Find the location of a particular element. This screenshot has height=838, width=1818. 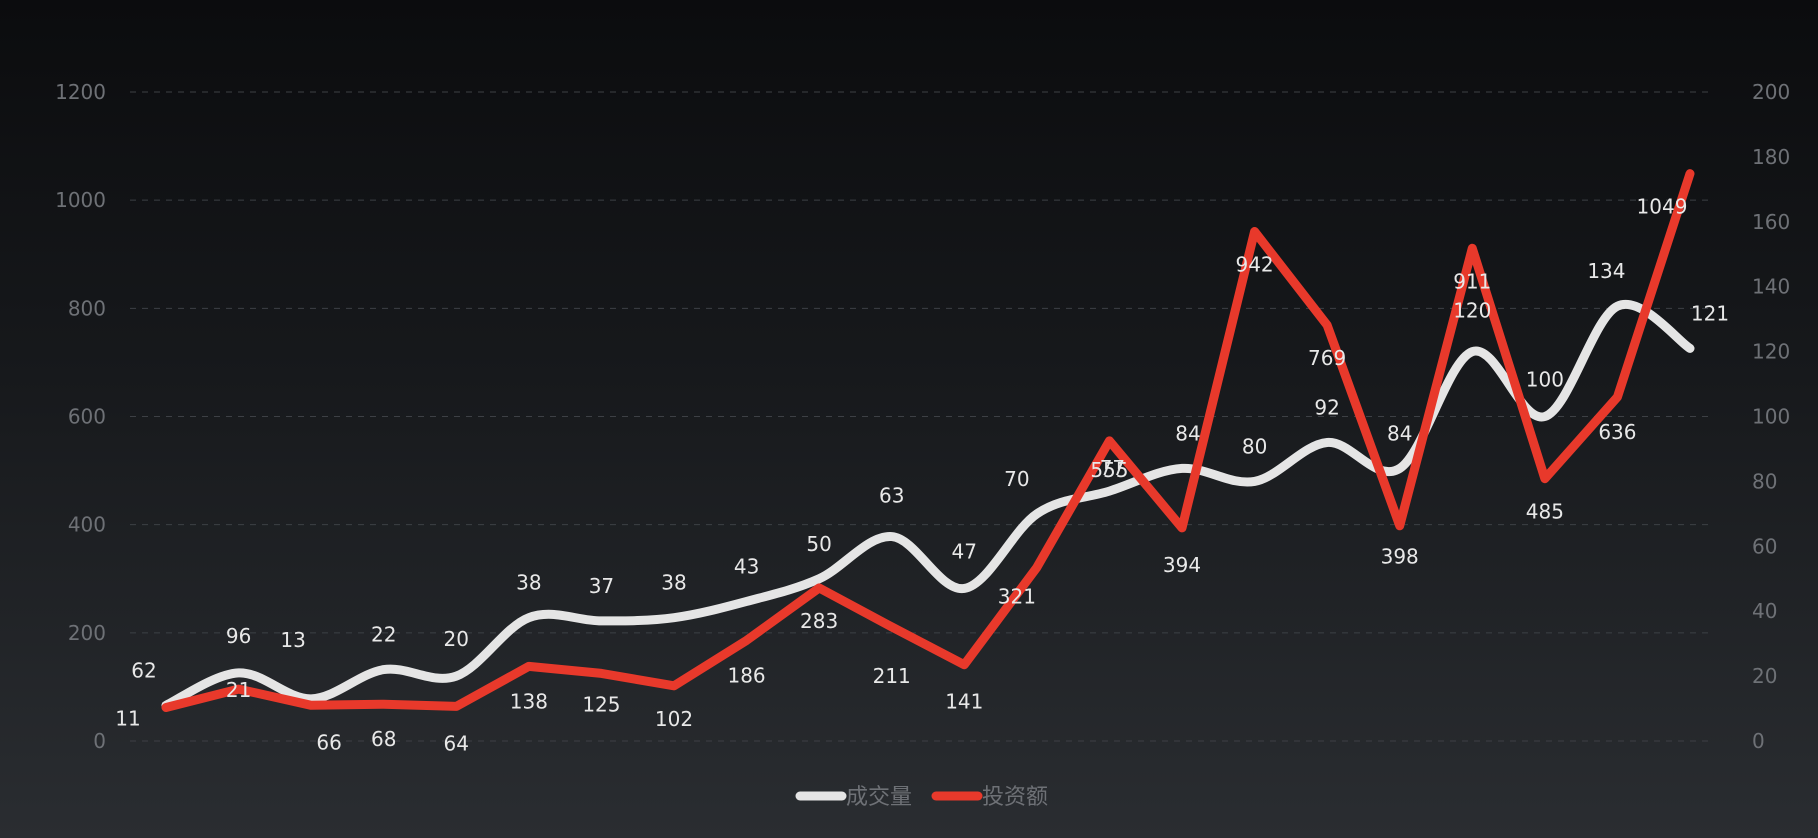

right-axis-tick-label: 80 is located at coordinates (1764, 481).